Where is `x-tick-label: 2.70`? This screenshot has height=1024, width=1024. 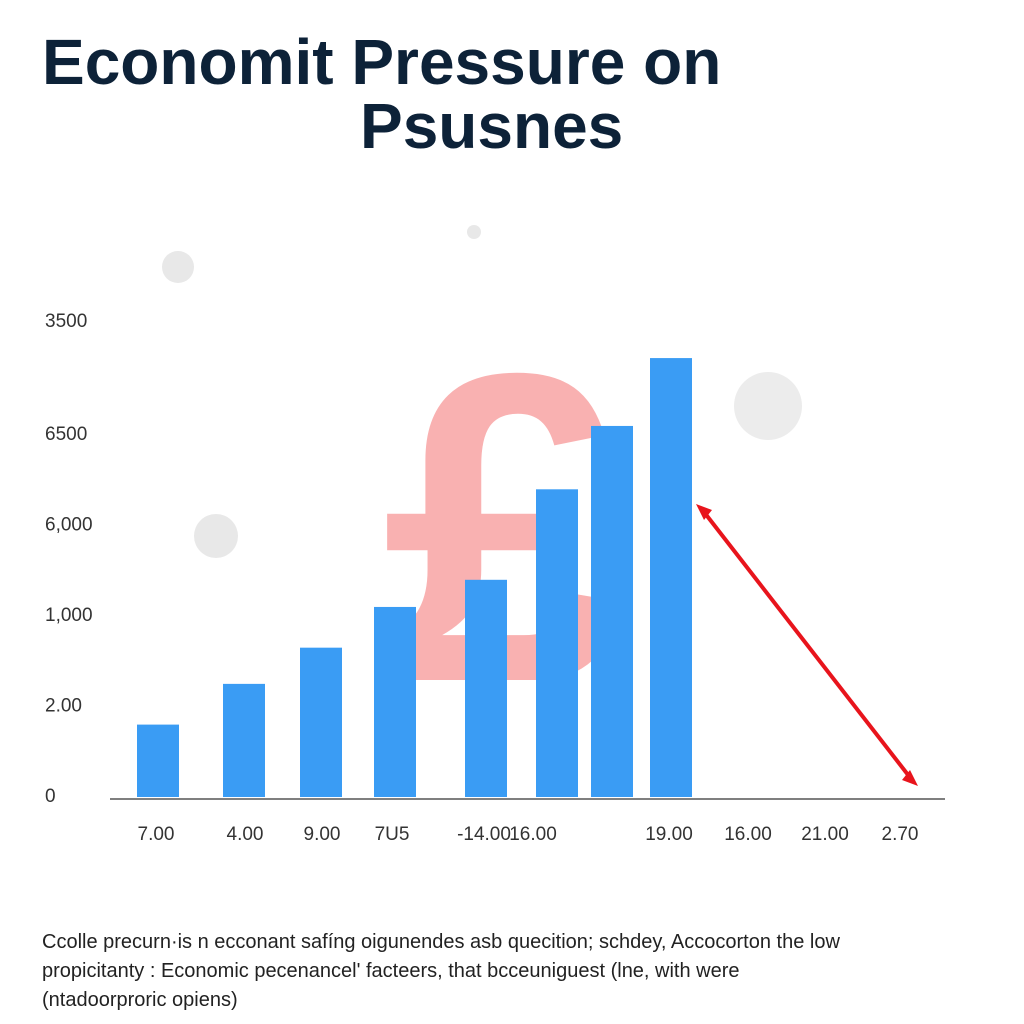
x-tick-label: 2.70 is located at coordinates (900, 834).